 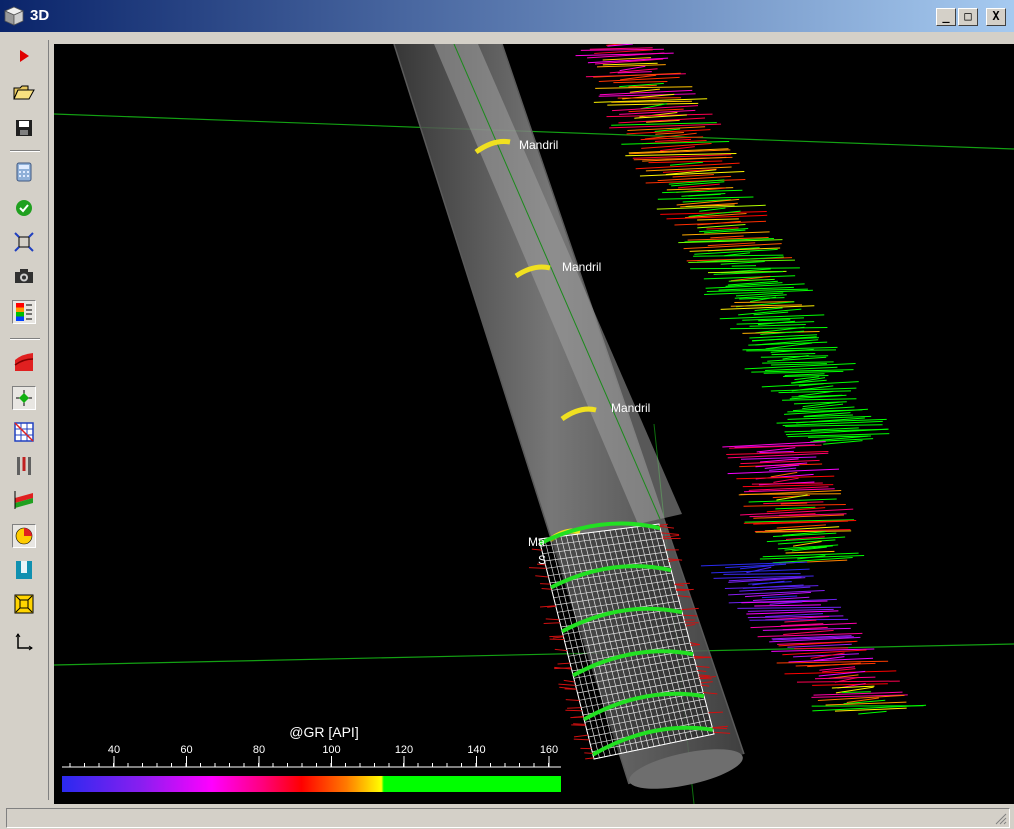 What do you see at coordinates (114, 750) in the screenshot?
I see `color-bar-tick-label: 40` at bounding box center [114, 750].